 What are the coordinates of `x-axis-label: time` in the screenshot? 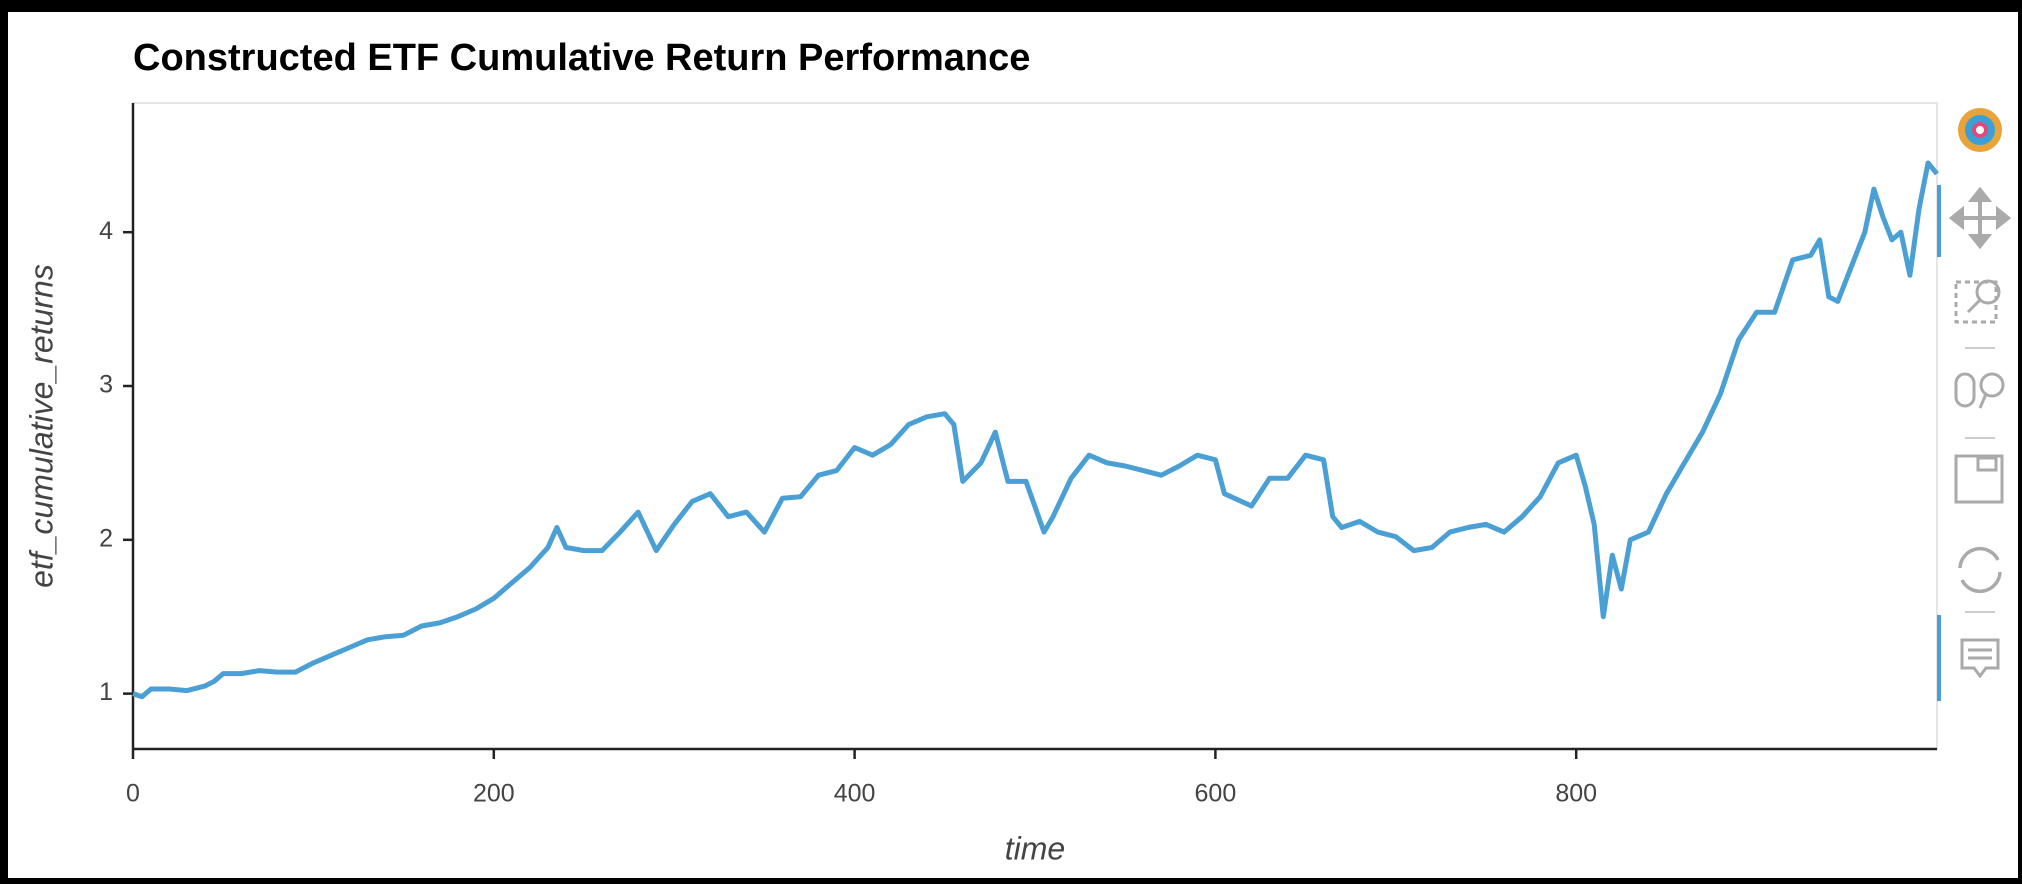 It's located at (1035, 848).